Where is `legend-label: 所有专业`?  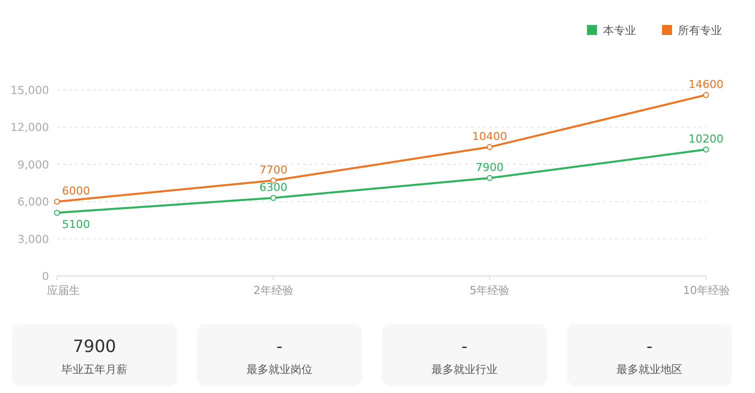
legend-label: 所有专业 is located at coordinates (700, 30).